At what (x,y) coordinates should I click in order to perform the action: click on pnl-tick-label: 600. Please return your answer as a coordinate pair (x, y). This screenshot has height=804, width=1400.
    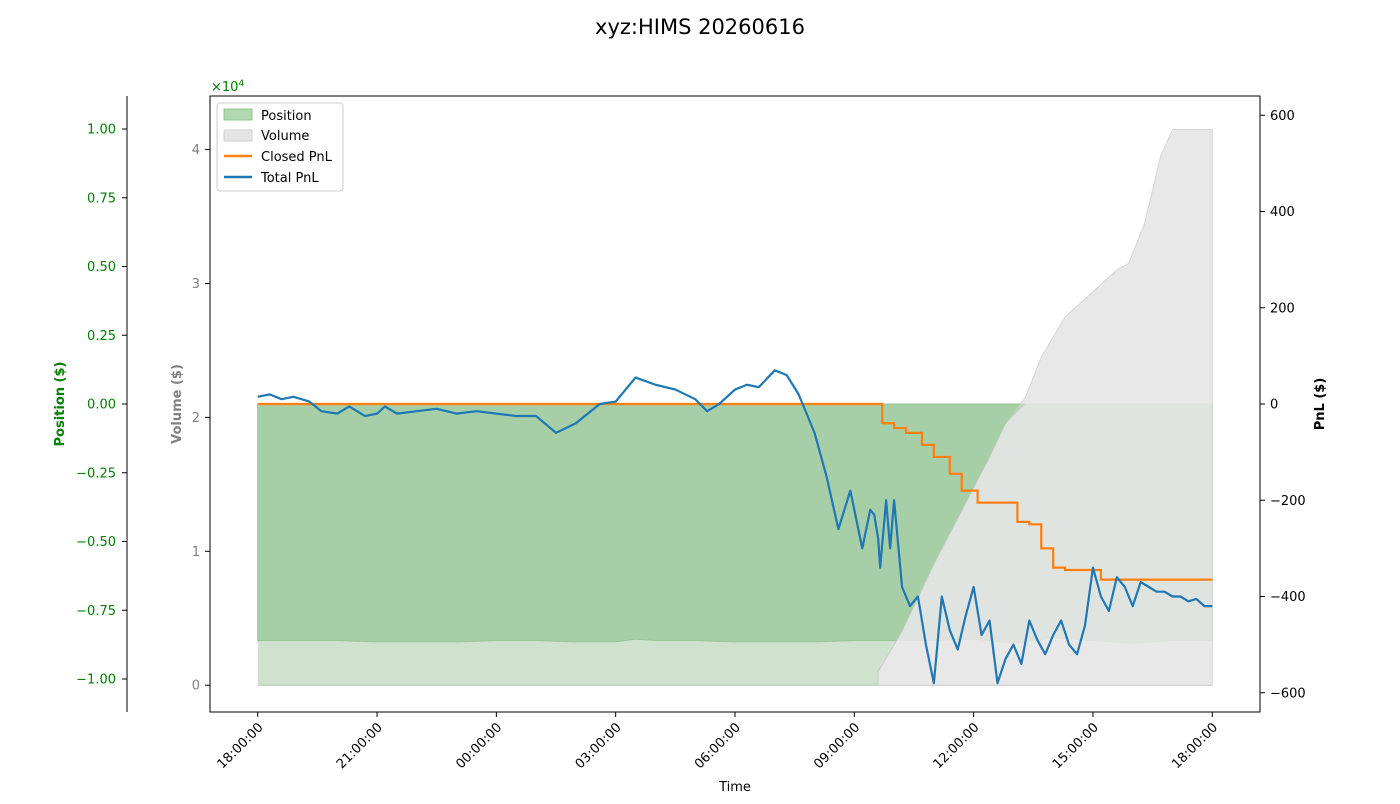
    Looking at the image, I should click on (1282, 116).